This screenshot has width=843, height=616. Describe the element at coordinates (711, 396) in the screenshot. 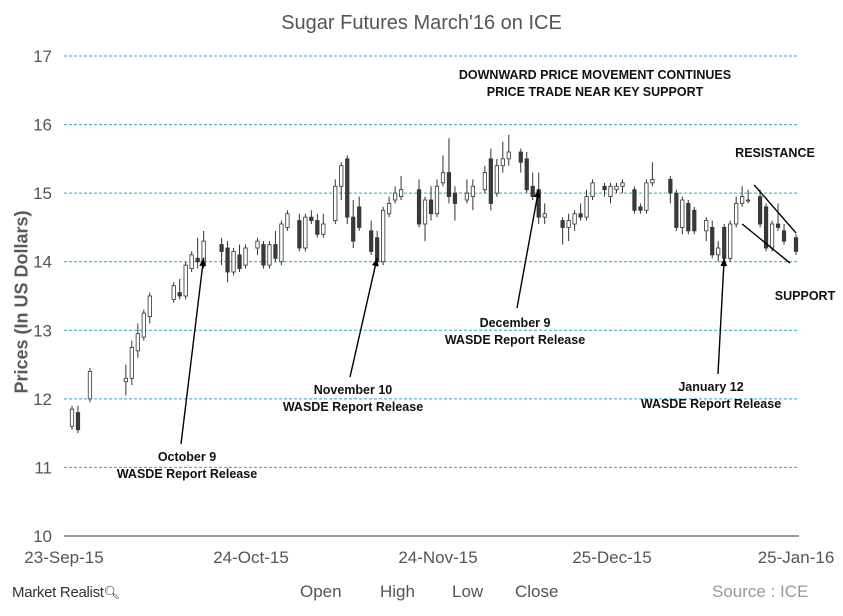

I see `annotation-january-12: January 12 WASDE Report Release` at that location.